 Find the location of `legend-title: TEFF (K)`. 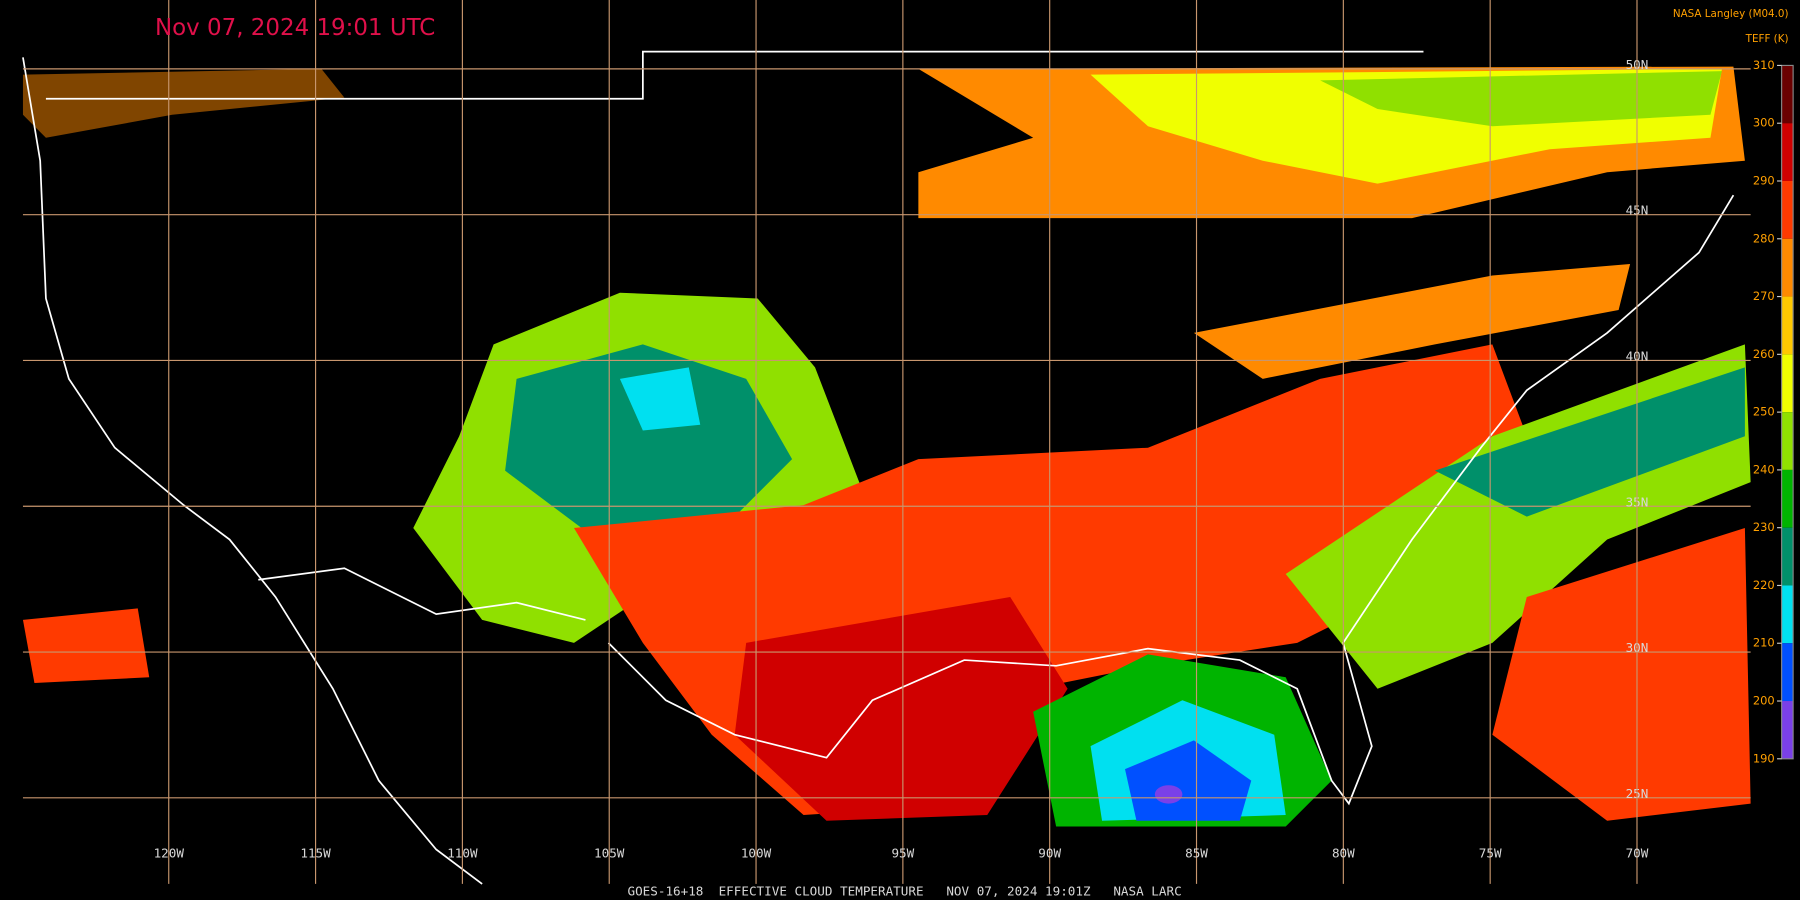

legend-title: TEFF (K) is located at coordinates (1767, 39).